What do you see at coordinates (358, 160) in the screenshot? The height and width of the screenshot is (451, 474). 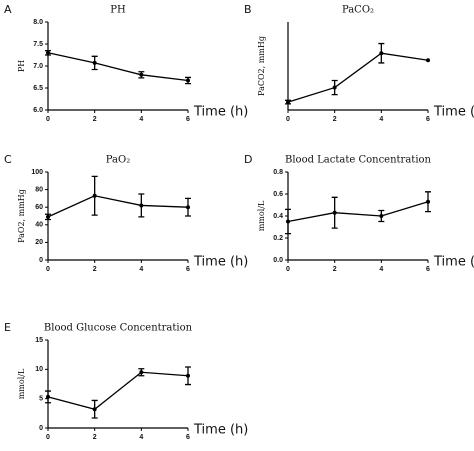 I see `chart-title: Blood Lactate Concentration` at bounding box center [358, 160].